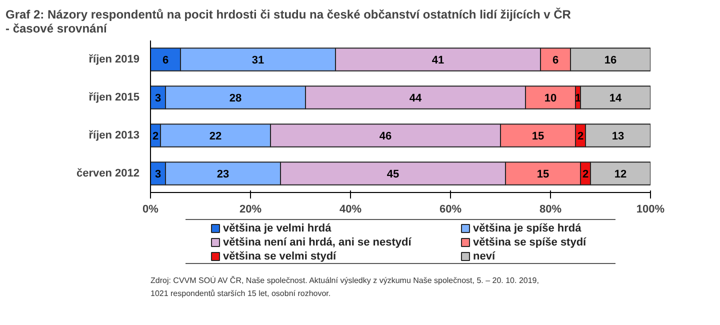  Describe the element at coordinates (215, 136) in the screenshot. I see `data-label: 22` at that location.